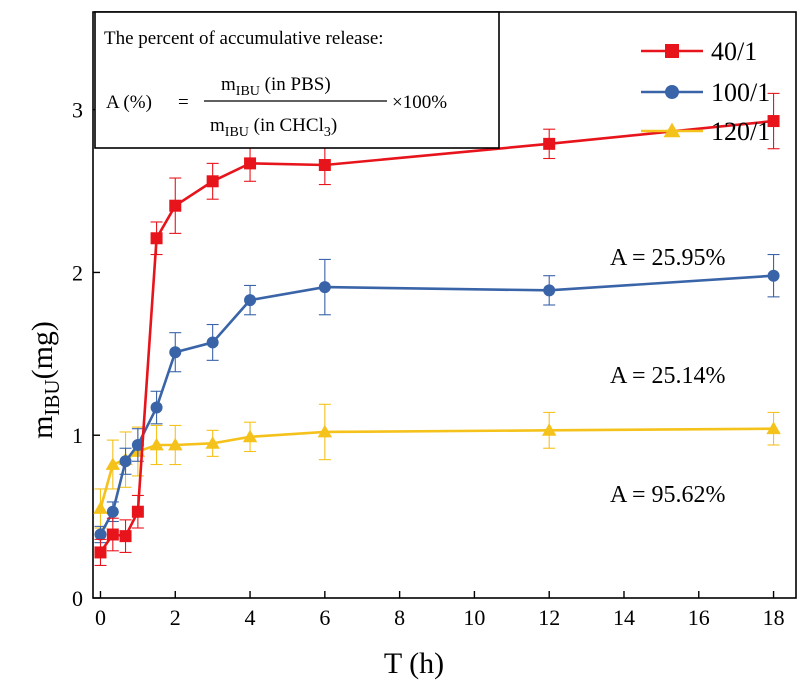 This screenshot has width=807, height=688. I want to click on x-tick-label: 12, so click(549, 617).